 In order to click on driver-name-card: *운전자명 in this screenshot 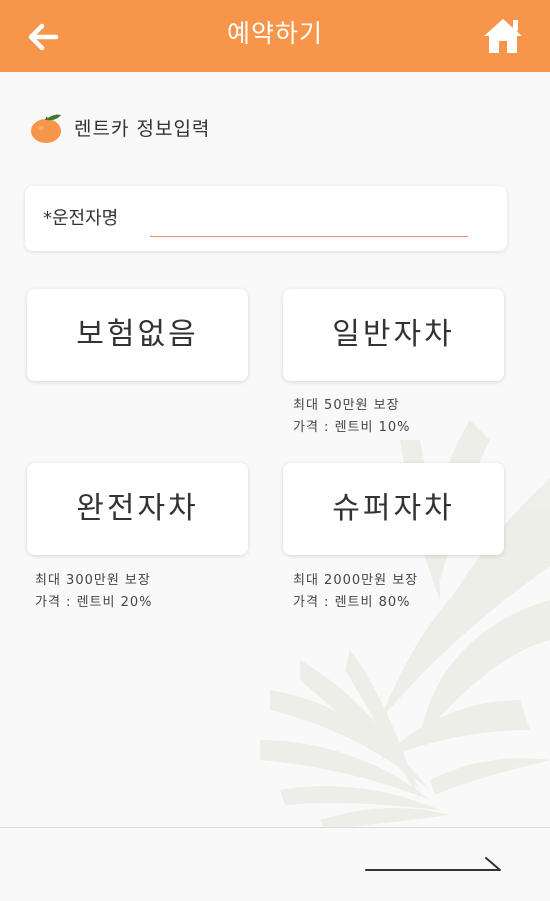, I will do `click(266, 218)`.